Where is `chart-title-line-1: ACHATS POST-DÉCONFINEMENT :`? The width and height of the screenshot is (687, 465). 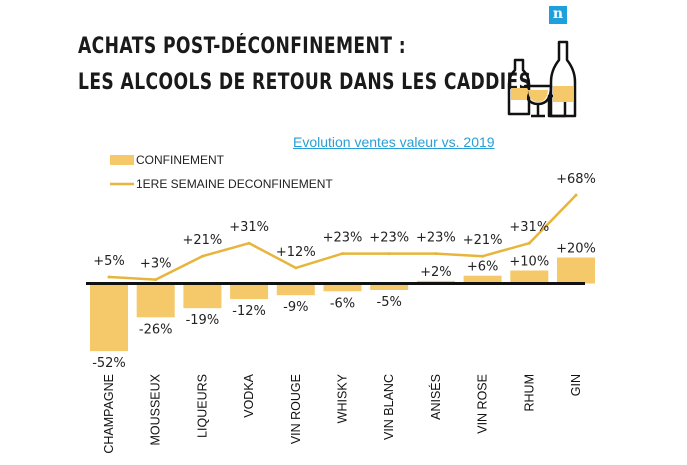
chart-title-line-1: ACHATS POST-DÉCONFINEMENT : is located at coordinates (242, 46).